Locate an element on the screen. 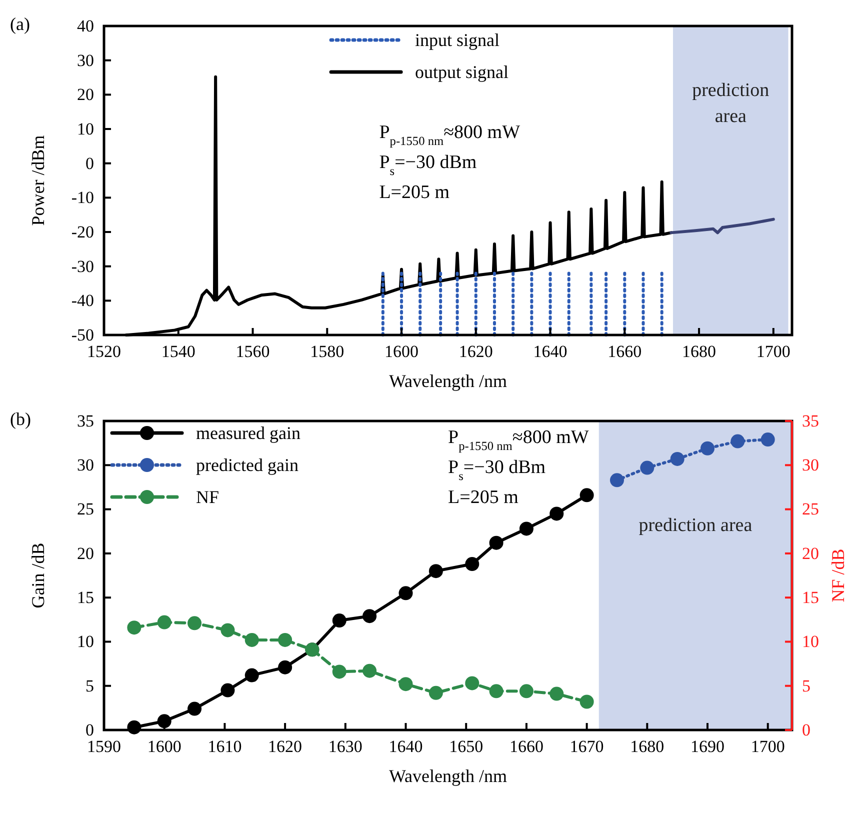  x-tick-label: 1610 is located at coordinates (225, 746).